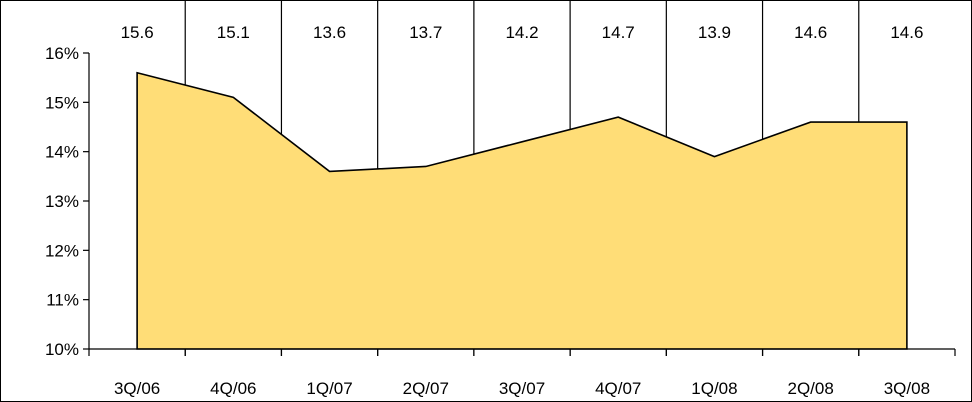  I want to click on x-tick-label: 1Q/07, so click(329, 388).